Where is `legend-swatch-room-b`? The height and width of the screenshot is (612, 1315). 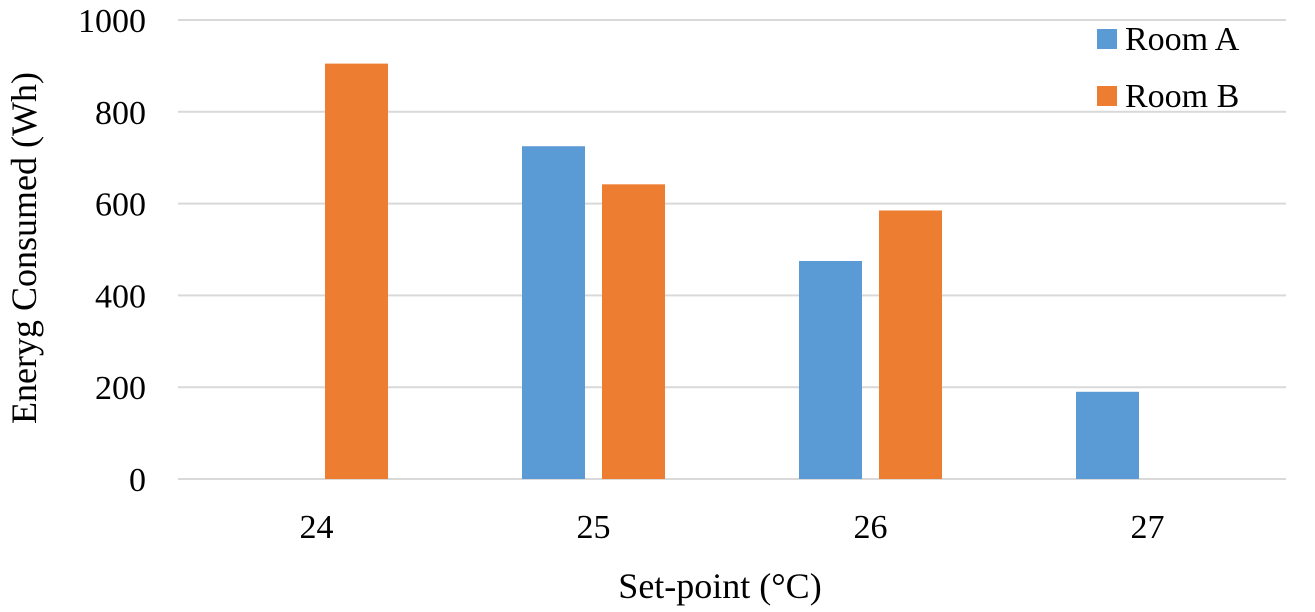 legend-swatch-room-b is located at coordinates (1107, 96).